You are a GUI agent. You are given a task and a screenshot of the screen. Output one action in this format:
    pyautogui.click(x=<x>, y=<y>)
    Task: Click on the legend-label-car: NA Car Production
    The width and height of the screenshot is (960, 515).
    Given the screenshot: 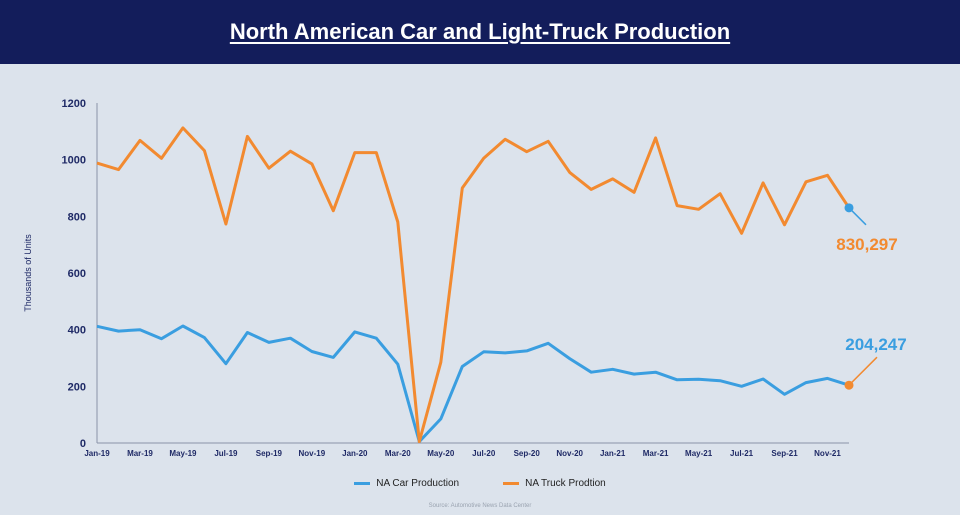 What is the action you would take?
    pyautogui.click(x=418, y=483)
    